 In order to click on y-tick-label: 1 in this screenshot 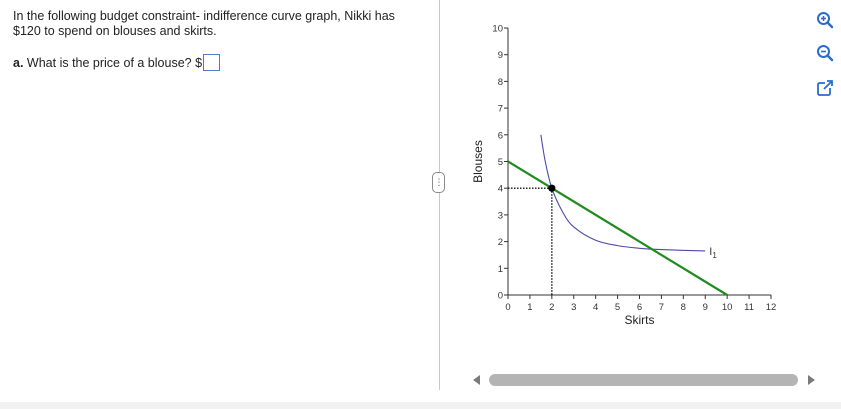, I will do `click(500, 269)`.